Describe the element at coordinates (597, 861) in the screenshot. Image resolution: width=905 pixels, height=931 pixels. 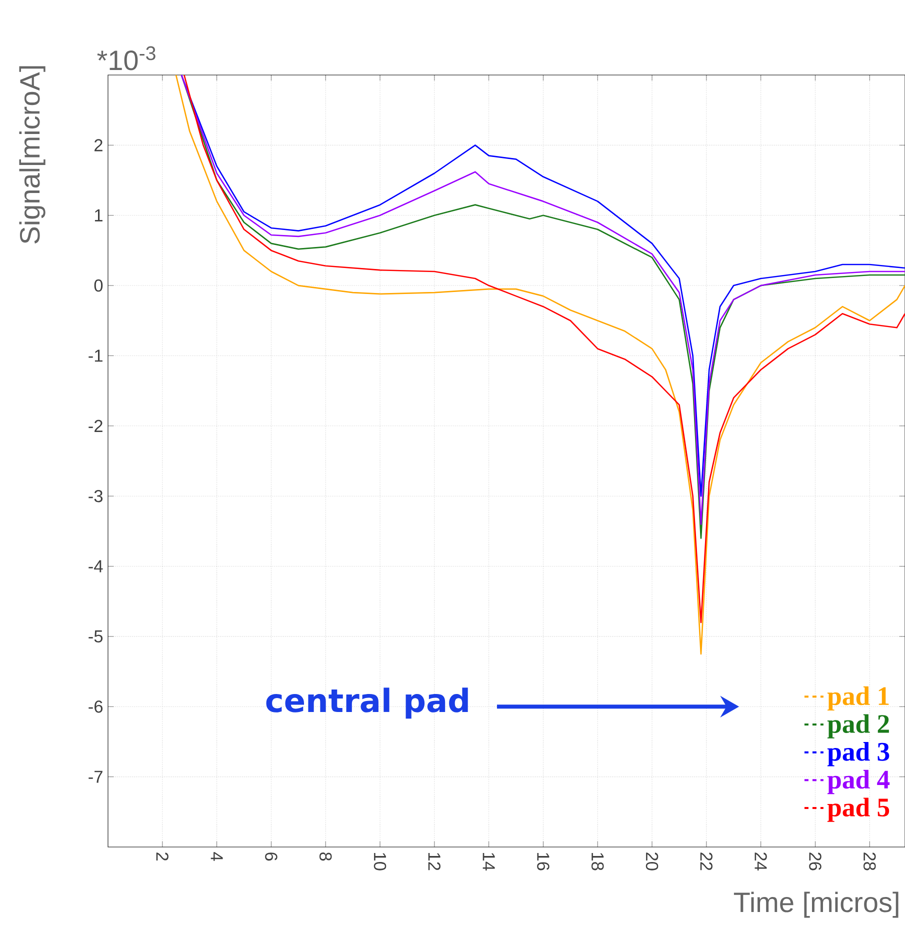
I see `x-tick-label: 18` at that location.